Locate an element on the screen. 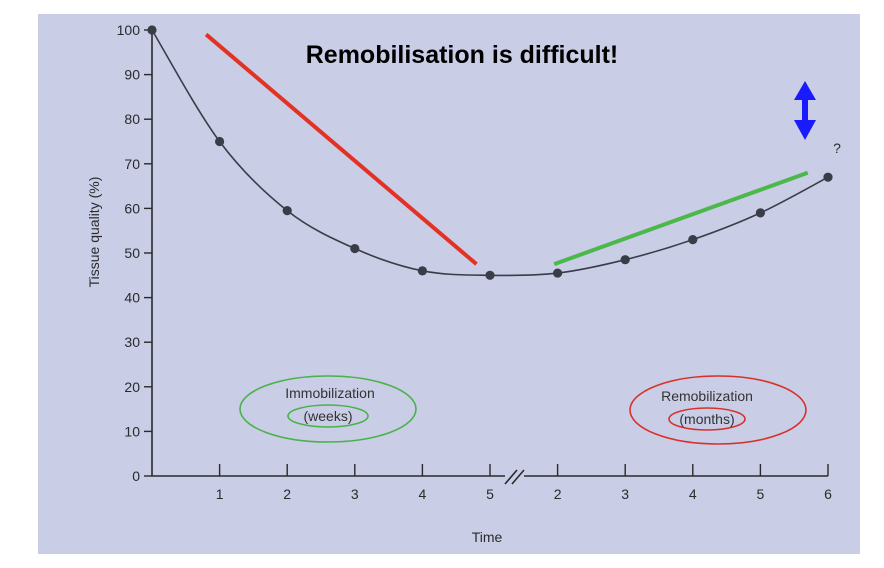 The image size is (884, 568). y-tick-label: 70 is located at coordinates (132, 164).